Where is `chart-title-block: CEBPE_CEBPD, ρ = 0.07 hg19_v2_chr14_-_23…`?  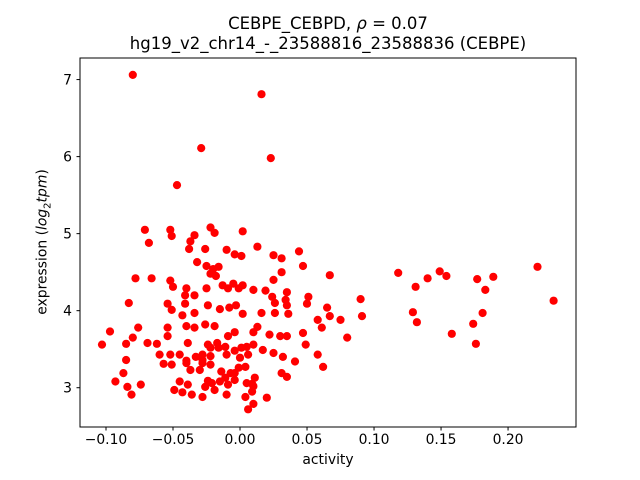
chart-title-block: CEBPE_CEBPD, ρ = 0.07 hg19_v2_chr14_-_23… is located at coordinates (328, 34).